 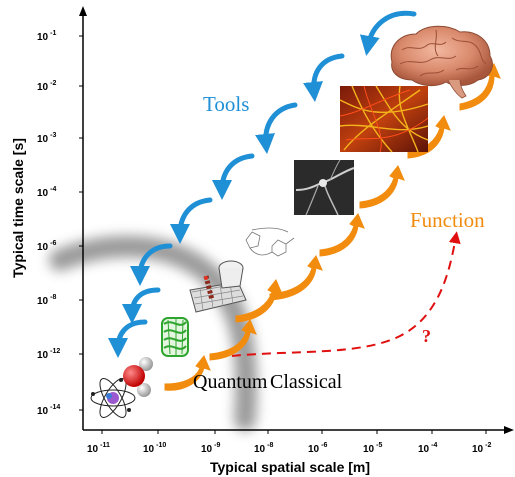 What do you see at coordinates (481, 448) in the screenshot?
I see `x-tick-label: 10 -2` at bounding box center [481, 448].